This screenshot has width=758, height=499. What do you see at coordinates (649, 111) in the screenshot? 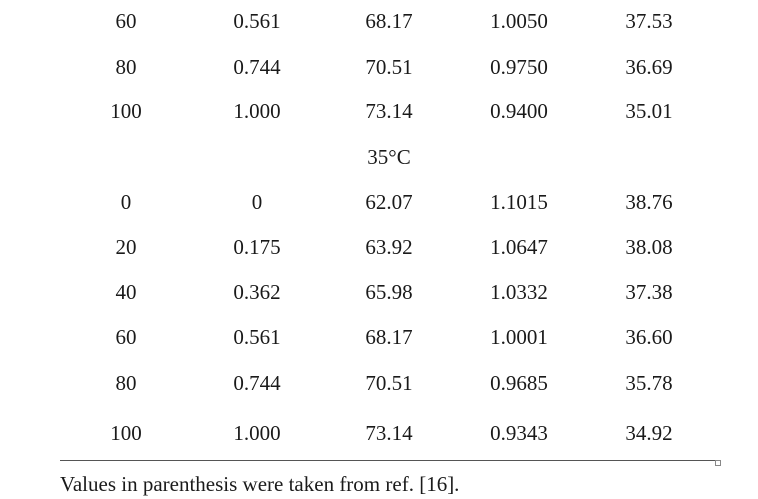
I see `table-cell: 35.01` at bounding box center [649, 111].